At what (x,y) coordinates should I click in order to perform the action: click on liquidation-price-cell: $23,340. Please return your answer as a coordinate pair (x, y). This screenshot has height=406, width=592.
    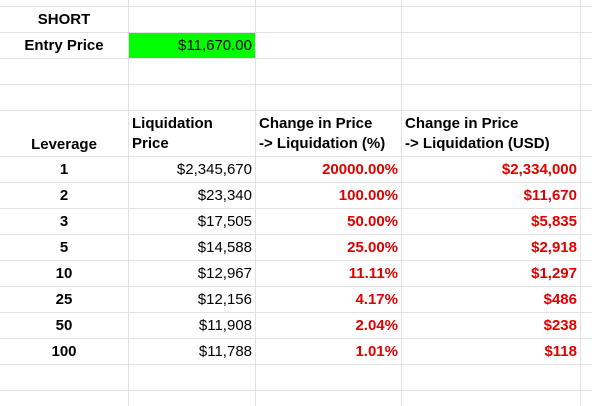
    Looking at the image, I should click on (224, 195).